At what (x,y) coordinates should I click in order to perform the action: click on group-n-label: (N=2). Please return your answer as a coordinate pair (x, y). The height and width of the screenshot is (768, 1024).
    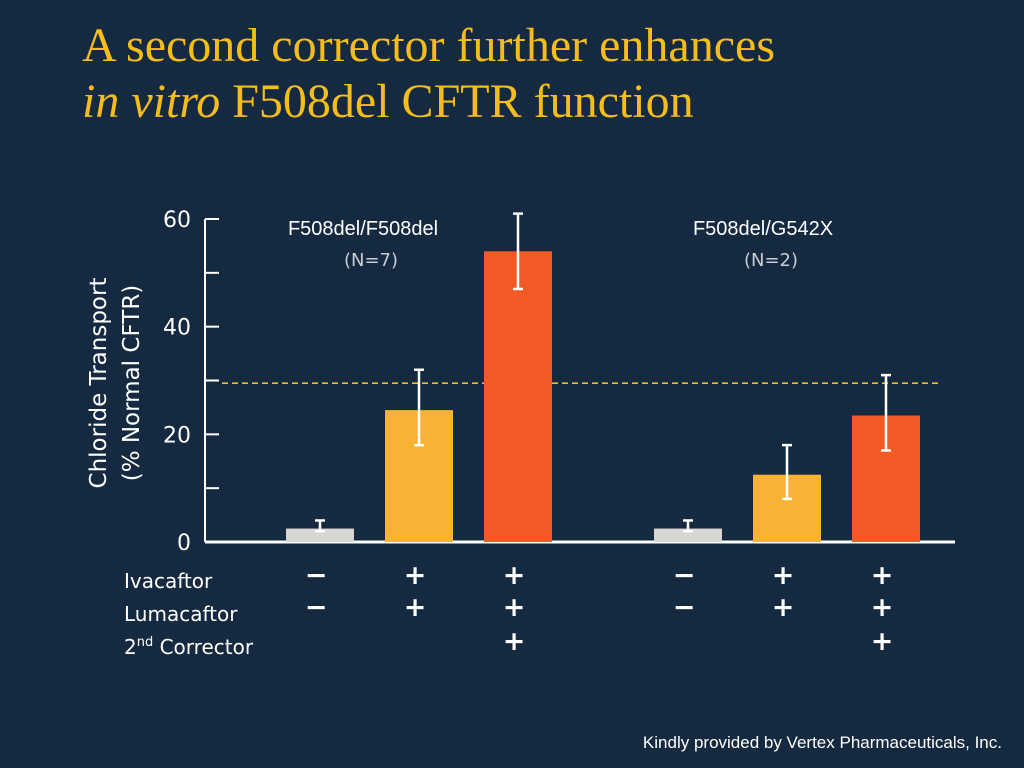
    Looking at the image, I should click on (771, 260).